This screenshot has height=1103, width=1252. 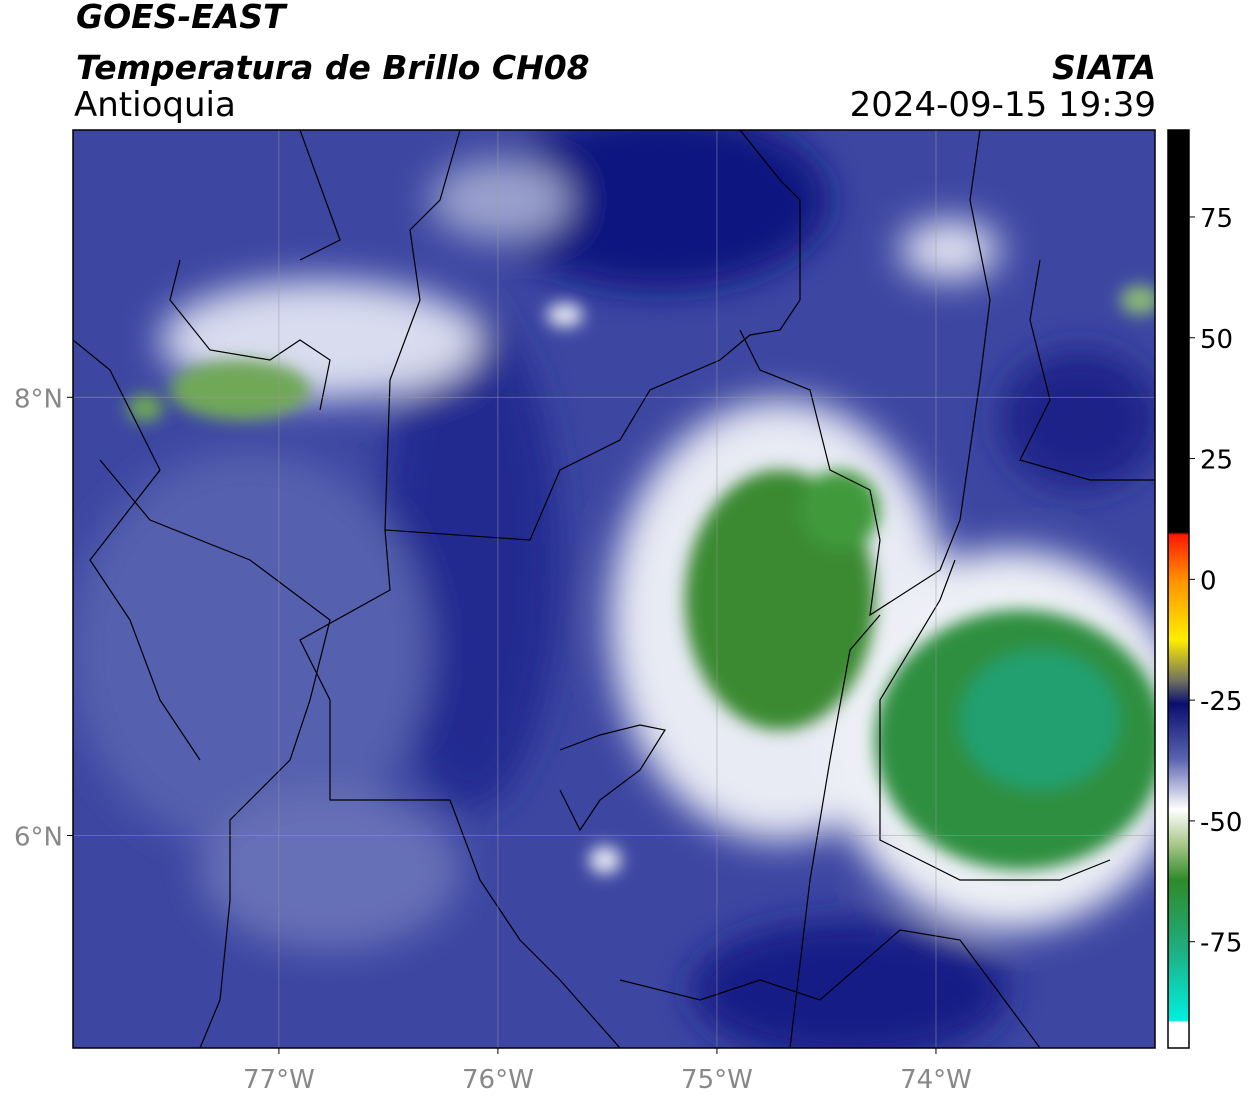 I want to click on colorbar-tick-label: -50, so click(x=1221, y=823).